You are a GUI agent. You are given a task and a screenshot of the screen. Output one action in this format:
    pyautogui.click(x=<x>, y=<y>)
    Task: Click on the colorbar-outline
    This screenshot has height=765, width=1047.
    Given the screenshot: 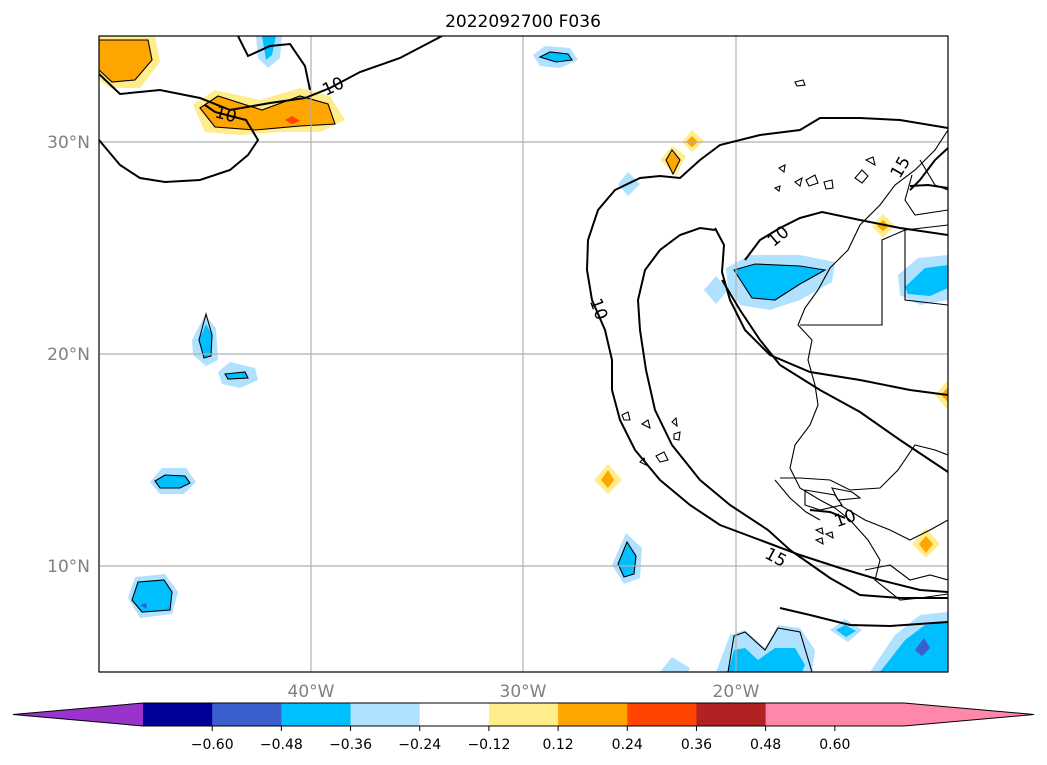 What is the action you would take?
    pyautogui.click(x=523, y=714)
    